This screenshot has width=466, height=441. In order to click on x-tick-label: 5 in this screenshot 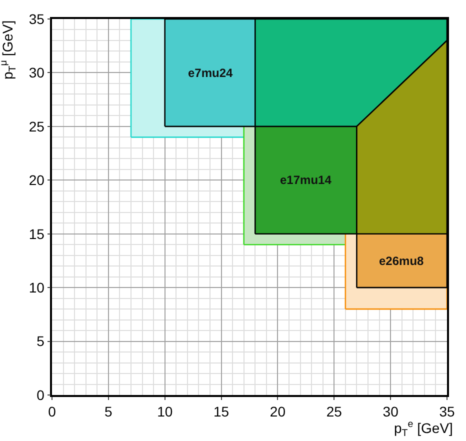, I will do `click(108, 412)`.